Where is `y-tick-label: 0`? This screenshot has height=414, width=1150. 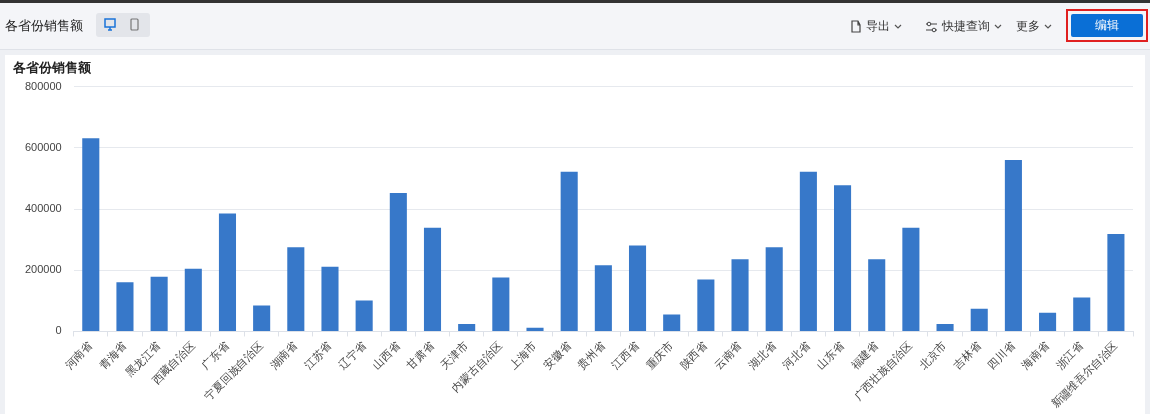 y-tick-label: 0 is located at coordinates (58, 330).